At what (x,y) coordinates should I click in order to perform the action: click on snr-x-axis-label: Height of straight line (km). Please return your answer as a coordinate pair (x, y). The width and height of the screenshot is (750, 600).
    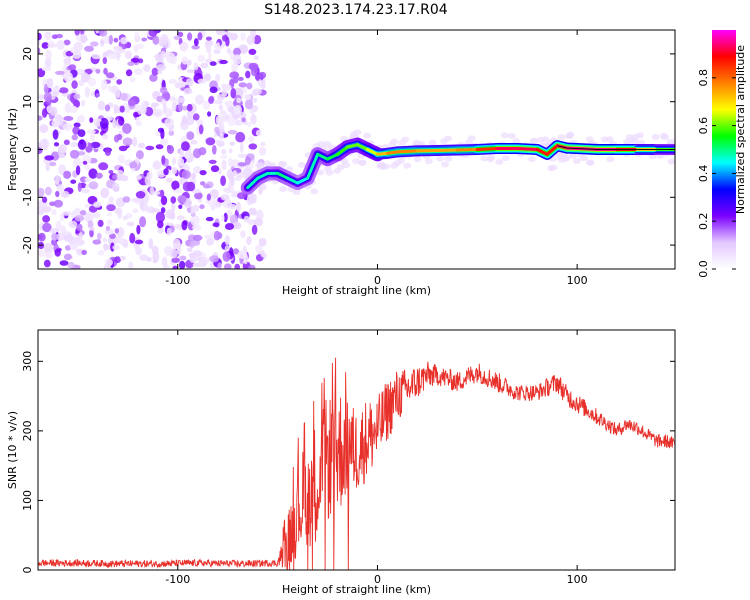
    Looking at the image, I should click on (356, 589).